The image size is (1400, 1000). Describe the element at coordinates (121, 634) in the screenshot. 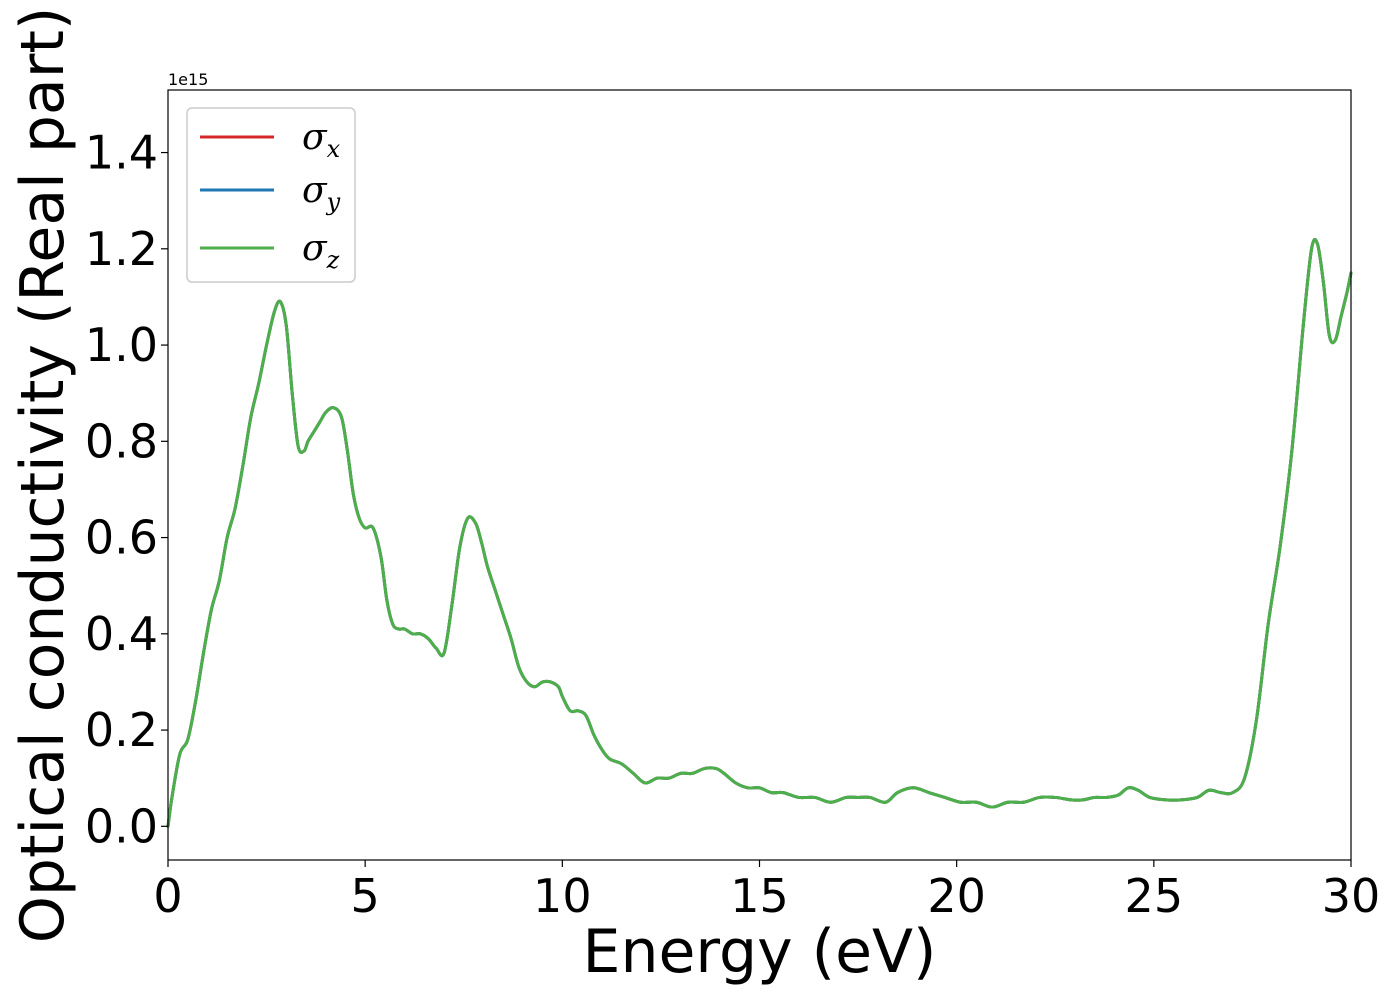

I see `y-tick-label: 0.4` at that location.